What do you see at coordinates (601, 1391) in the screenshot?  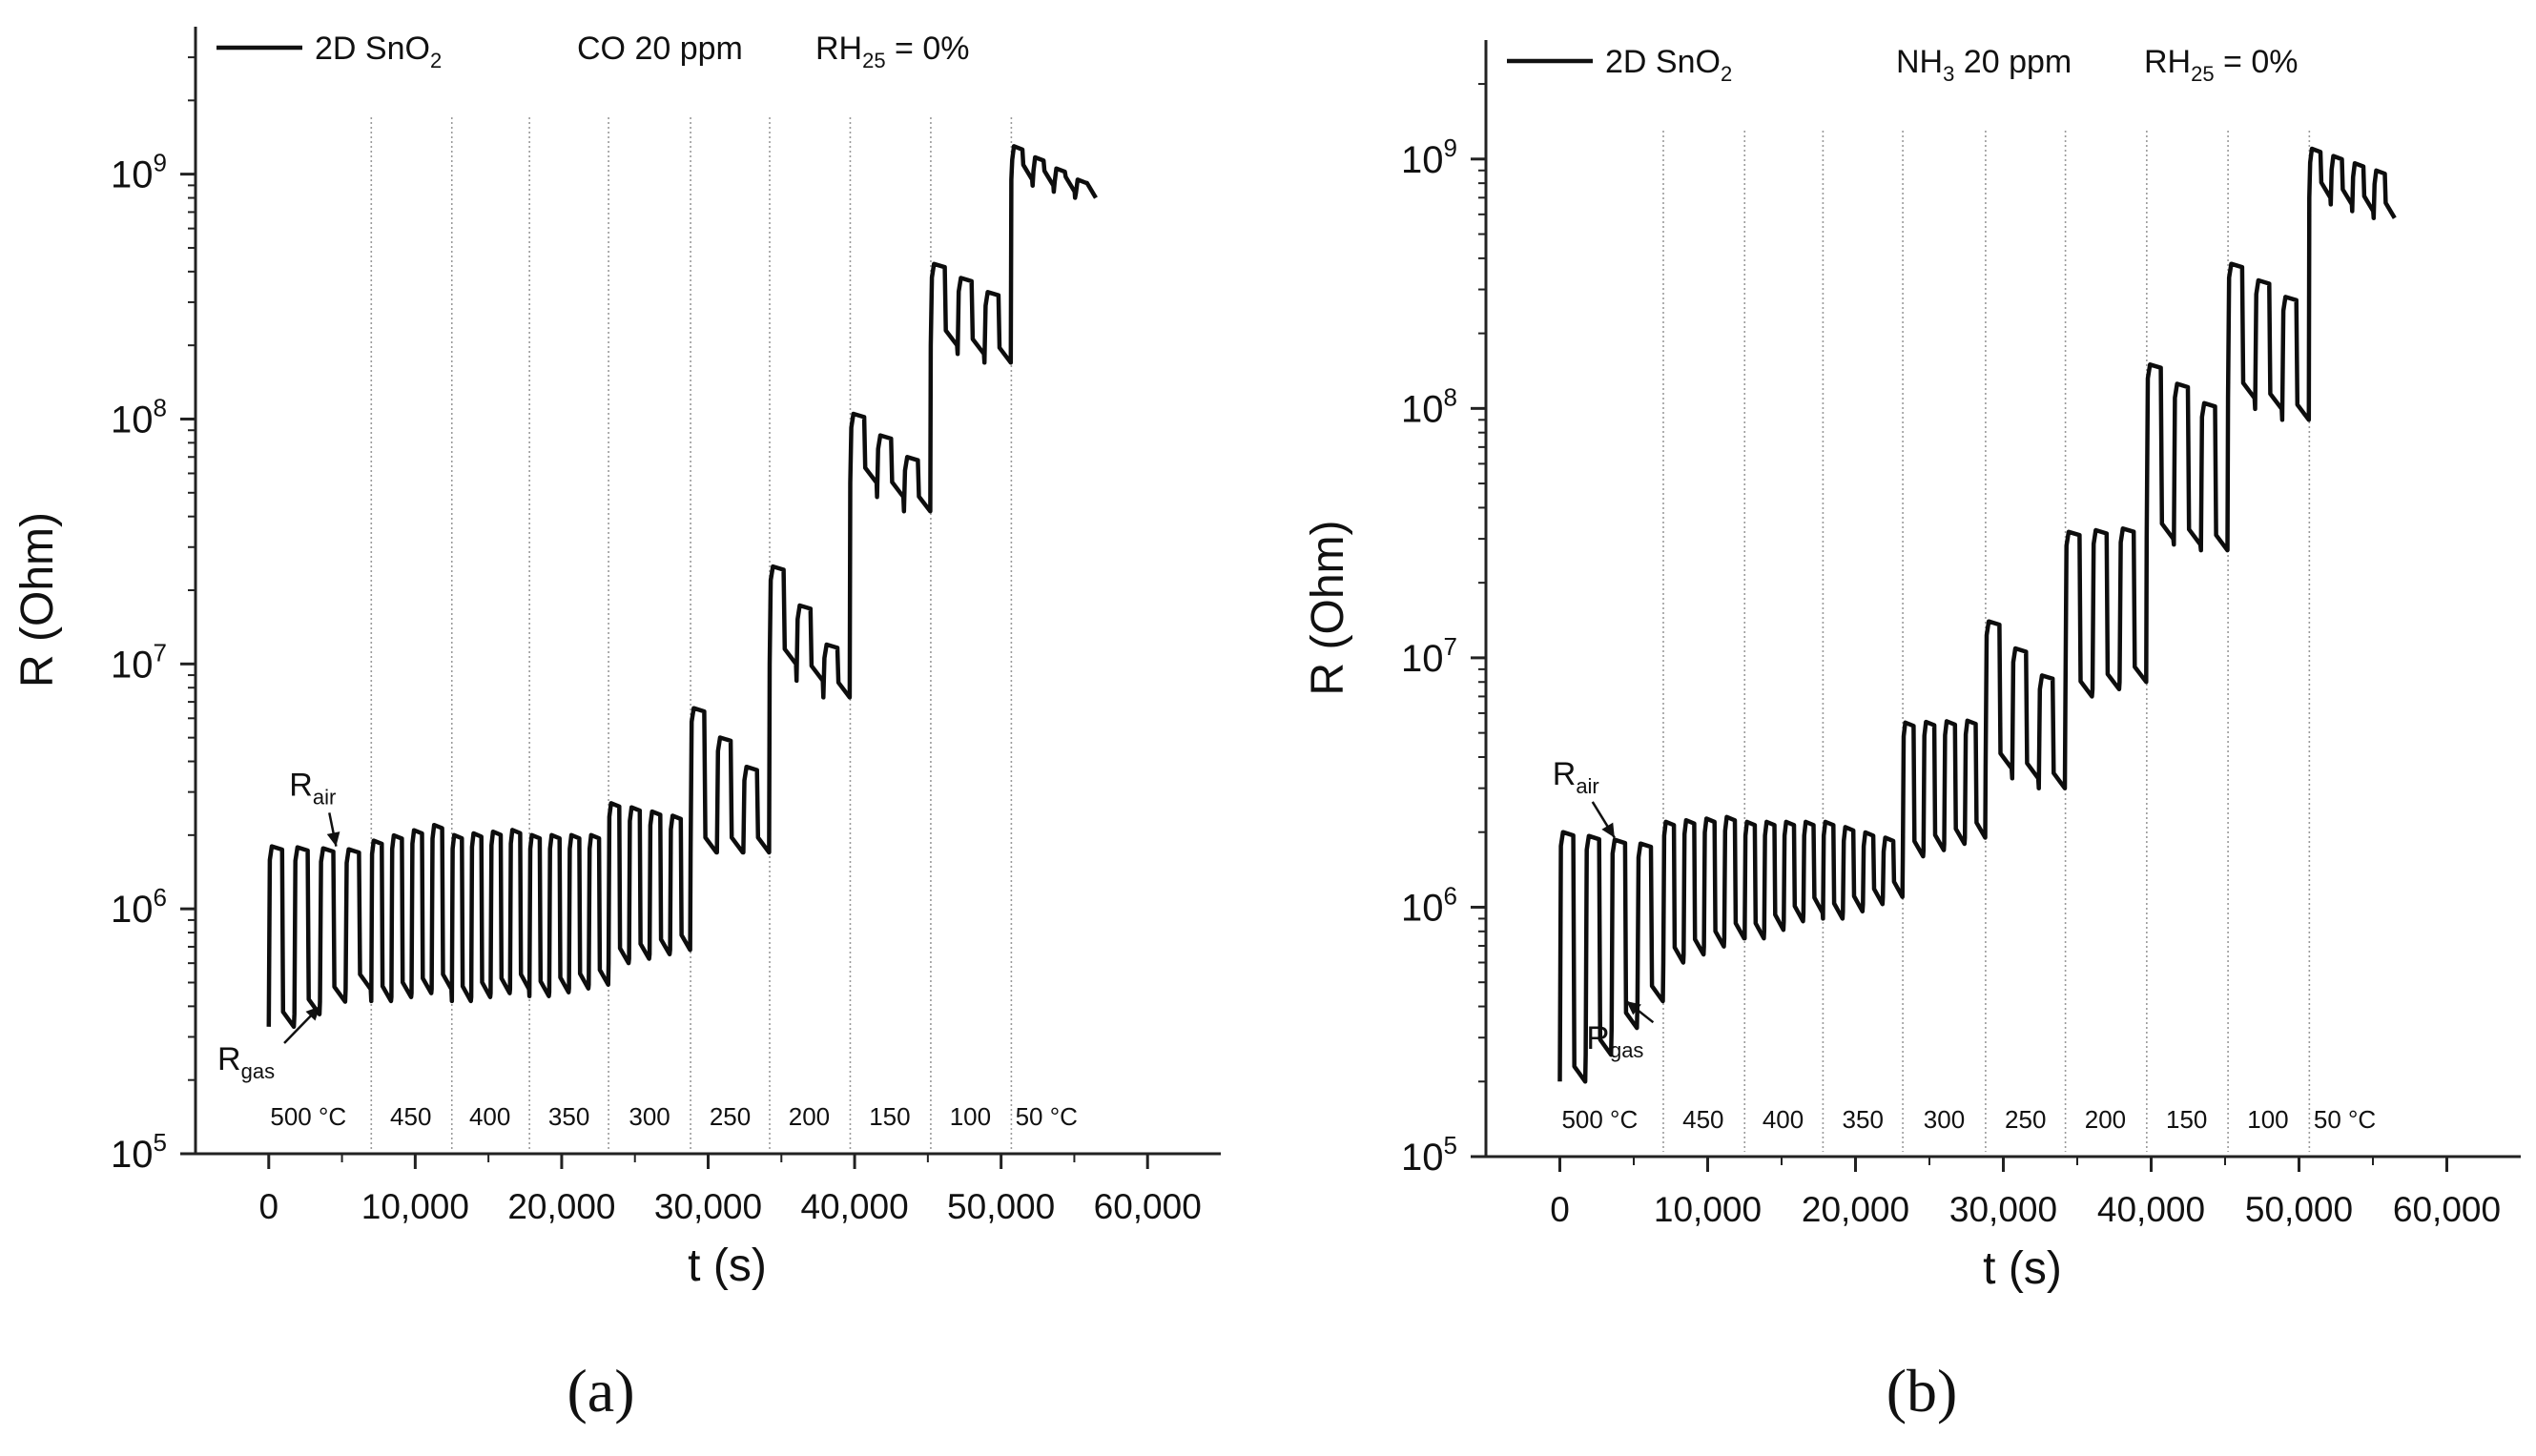 I see `panel-label: (a)` at bounding box center [601, 1391].